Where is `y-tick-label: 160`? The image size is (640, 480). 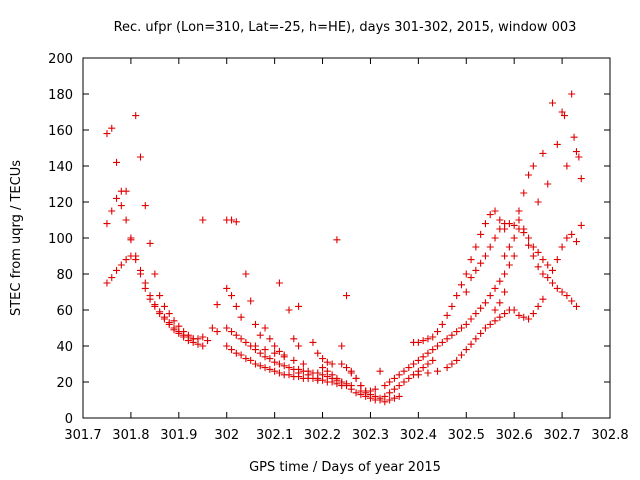 y-tick-label: 160 is located at coordinates (60, 131).